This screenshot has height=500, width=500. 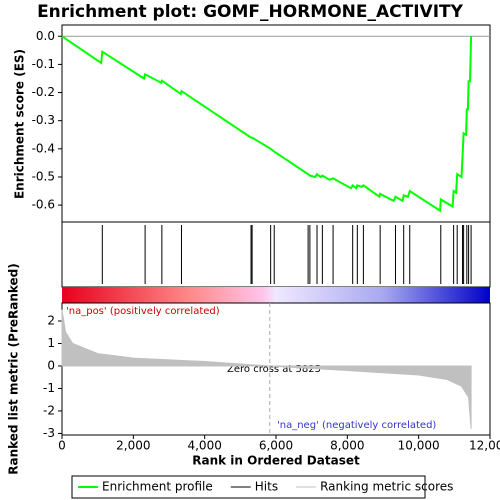 What do you see at coordinates (276, 254) in the screenshot?
I see `hits-frame` at bounding box center [276, 254].